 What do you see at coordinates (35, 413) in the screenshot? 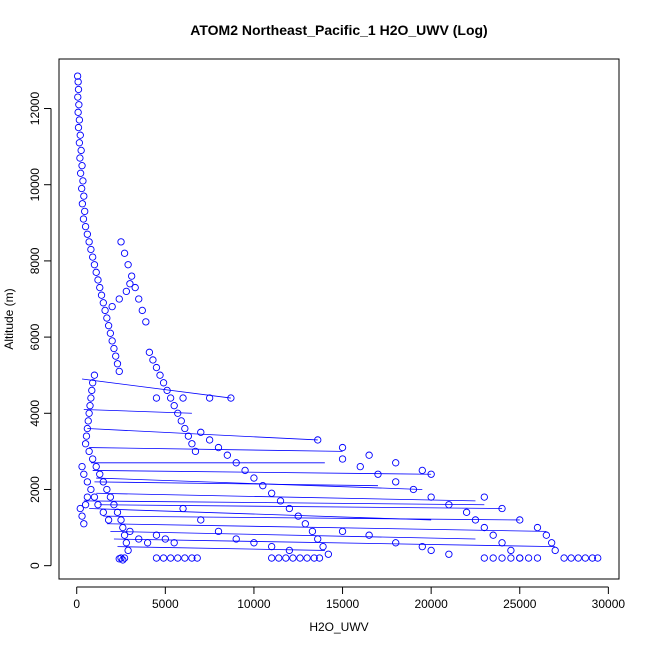
I see `y-tick-label: 4000` at bounding box center [35, 413].